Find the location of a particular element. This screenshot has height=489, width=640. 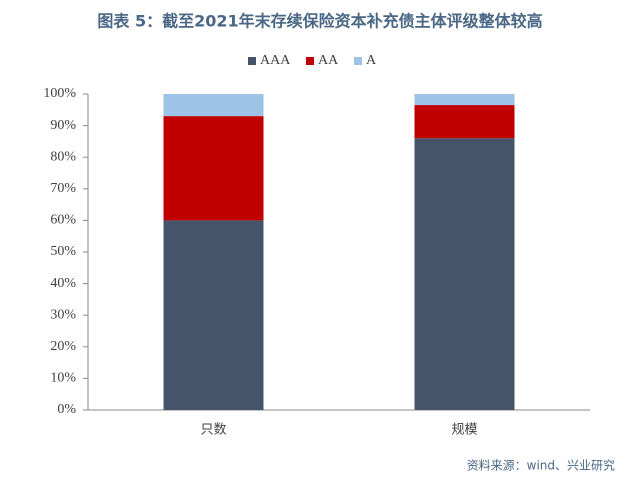

y-tick-label: 90% is located at coordinates (63, 125).